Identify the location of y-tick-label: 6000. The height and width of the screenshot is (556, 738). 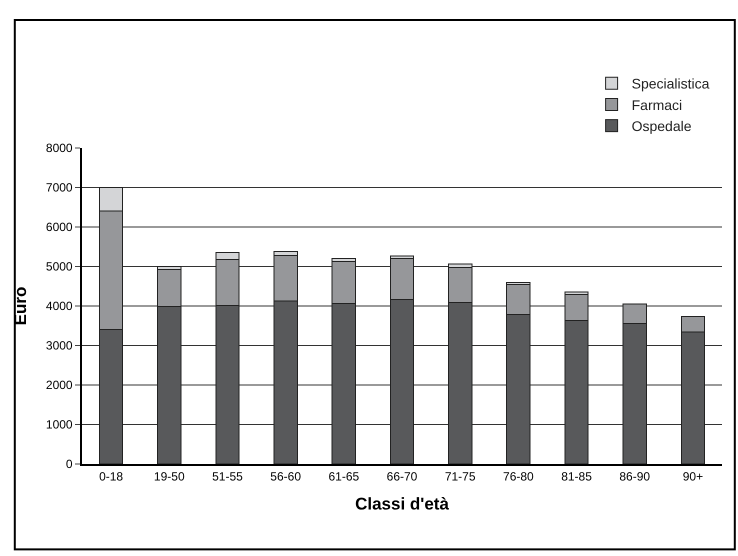
(59, 227).